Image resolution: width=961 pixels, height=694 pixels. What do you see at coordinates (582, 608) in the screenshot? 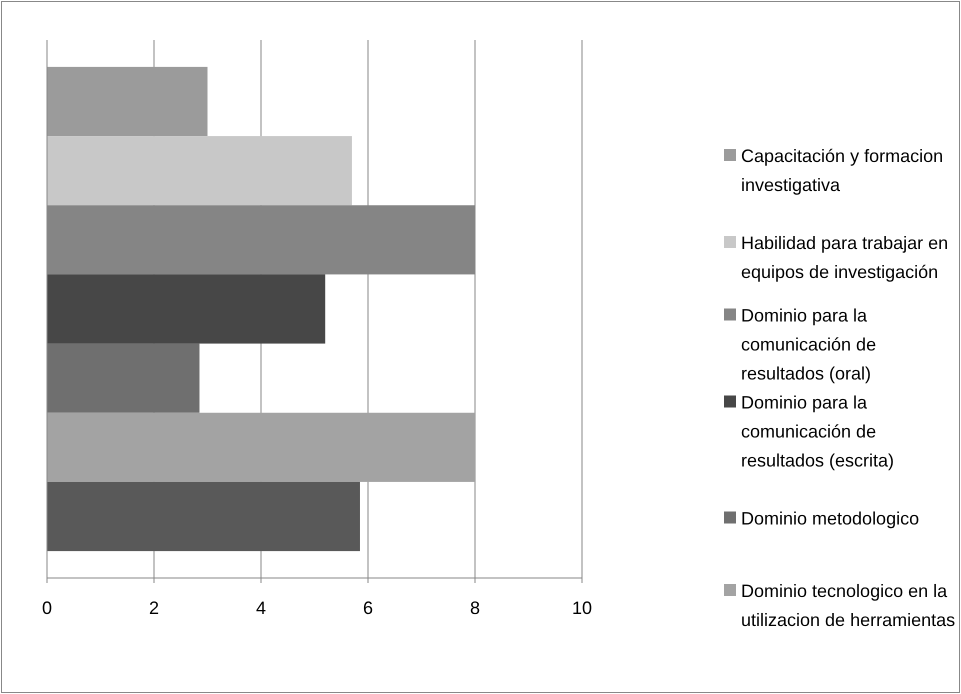
I see `x-tick-label: 10` at bounding box center [582, 608].